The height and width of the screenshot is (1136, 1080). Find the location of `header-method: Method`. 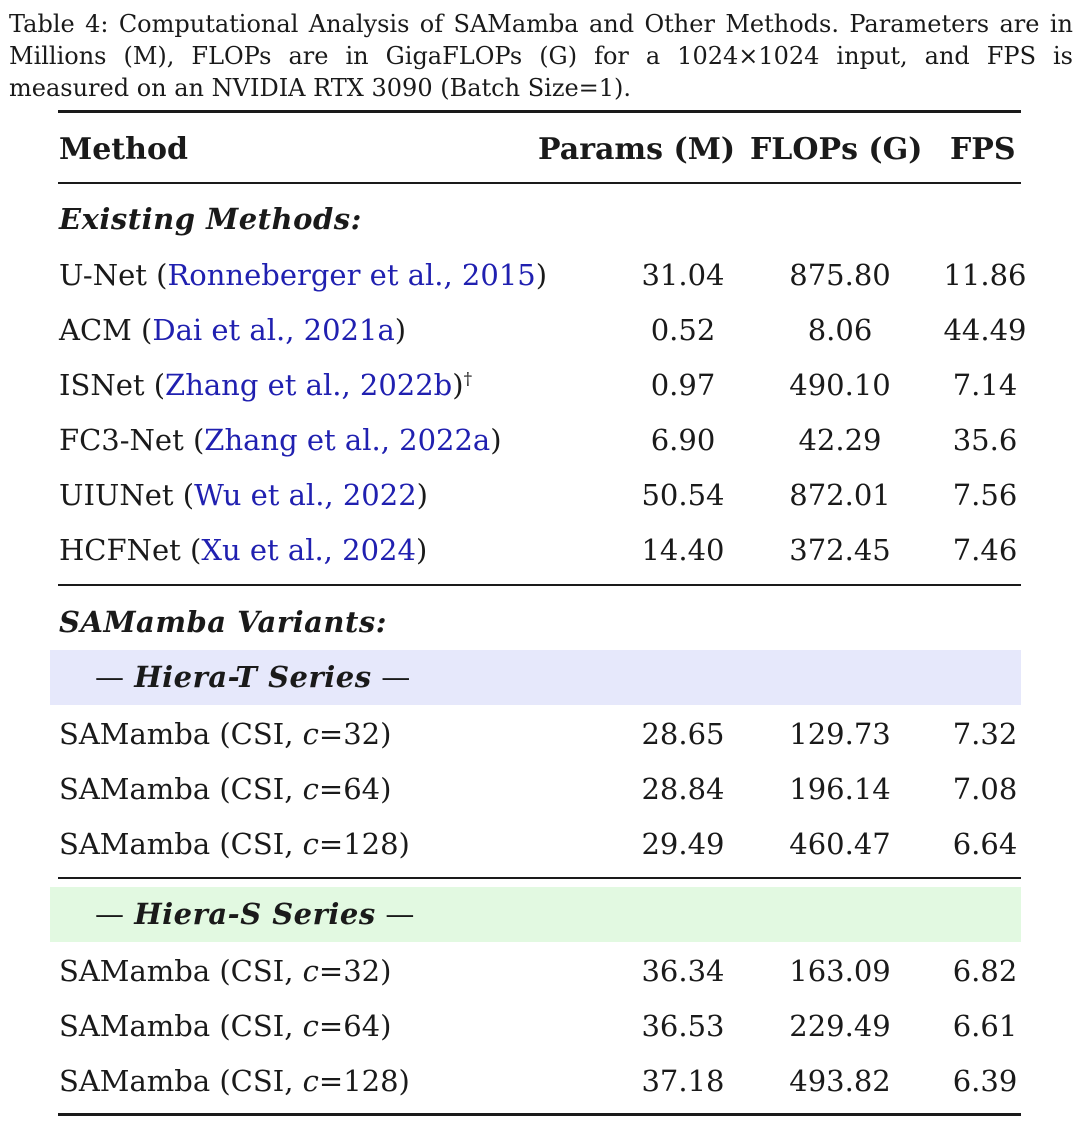

header-method: Method is located at coordinates (123, 149).